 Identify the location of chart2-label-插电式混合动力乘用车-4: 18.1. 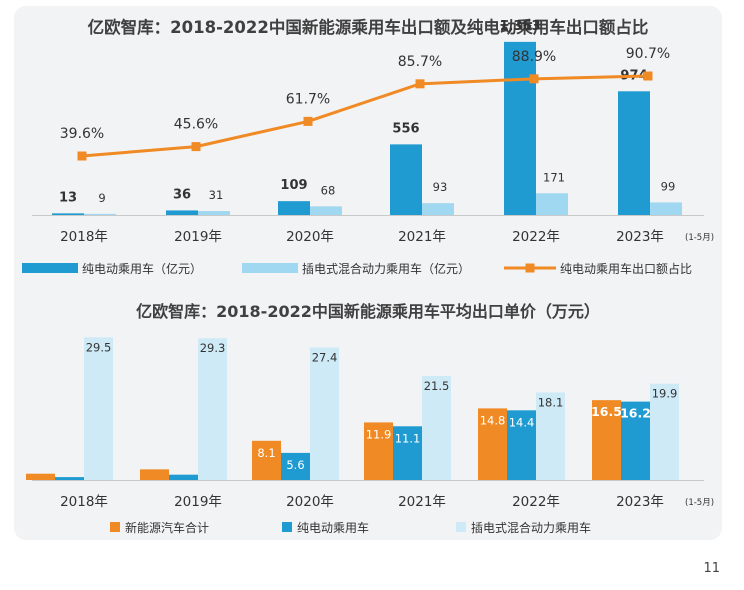
(551, 402).